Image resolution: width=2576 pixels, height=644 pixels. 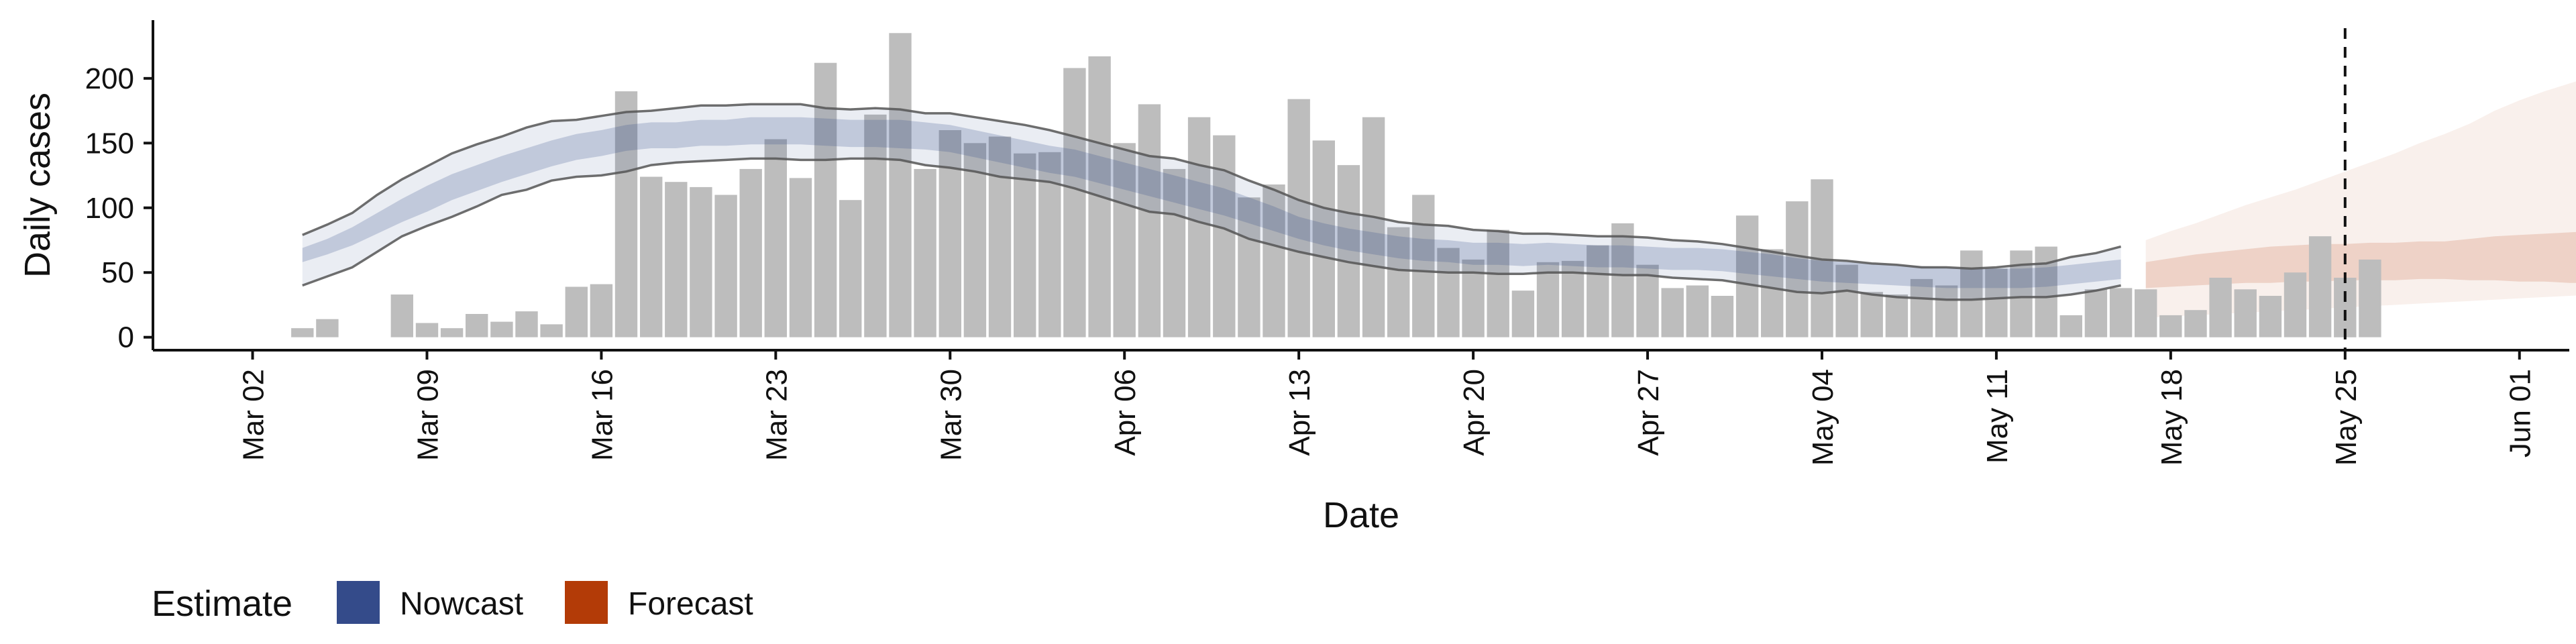 What do you see at coordinates (2346, 417) in the screenshot?
I see `x-tick-label: May 25` at bounding box center [2346, 417].